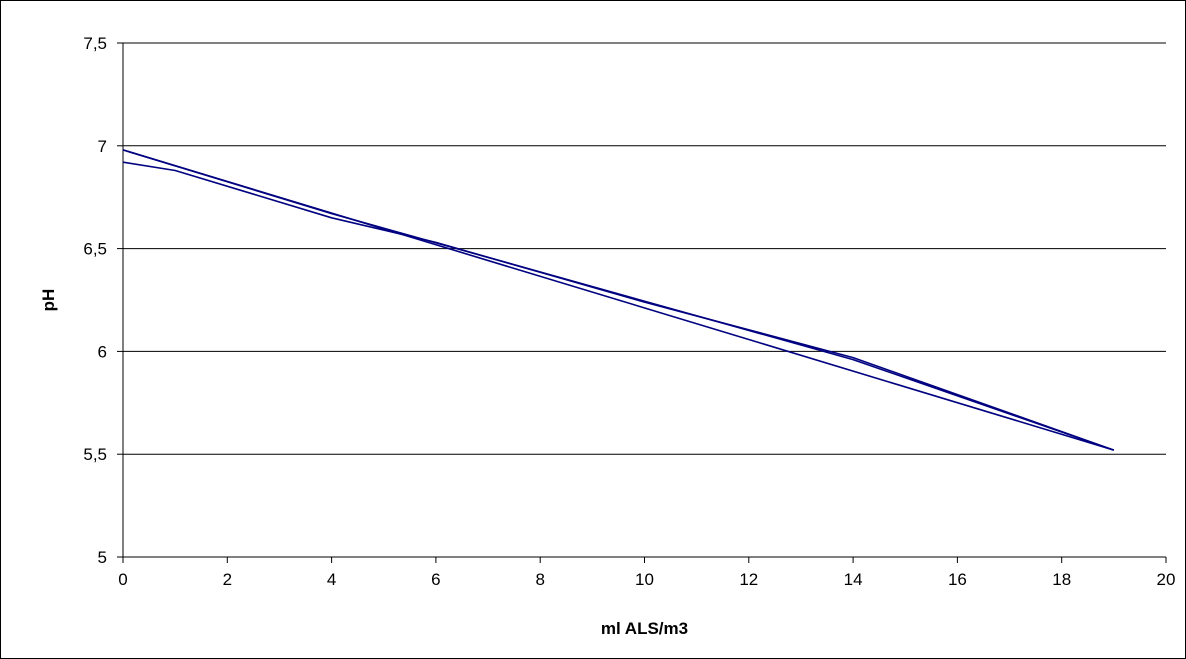 The image size is (1186, 659). Describe the element at coordinates (102, 557) in the screenshot. I see `y-tick-label: 5` at that location.